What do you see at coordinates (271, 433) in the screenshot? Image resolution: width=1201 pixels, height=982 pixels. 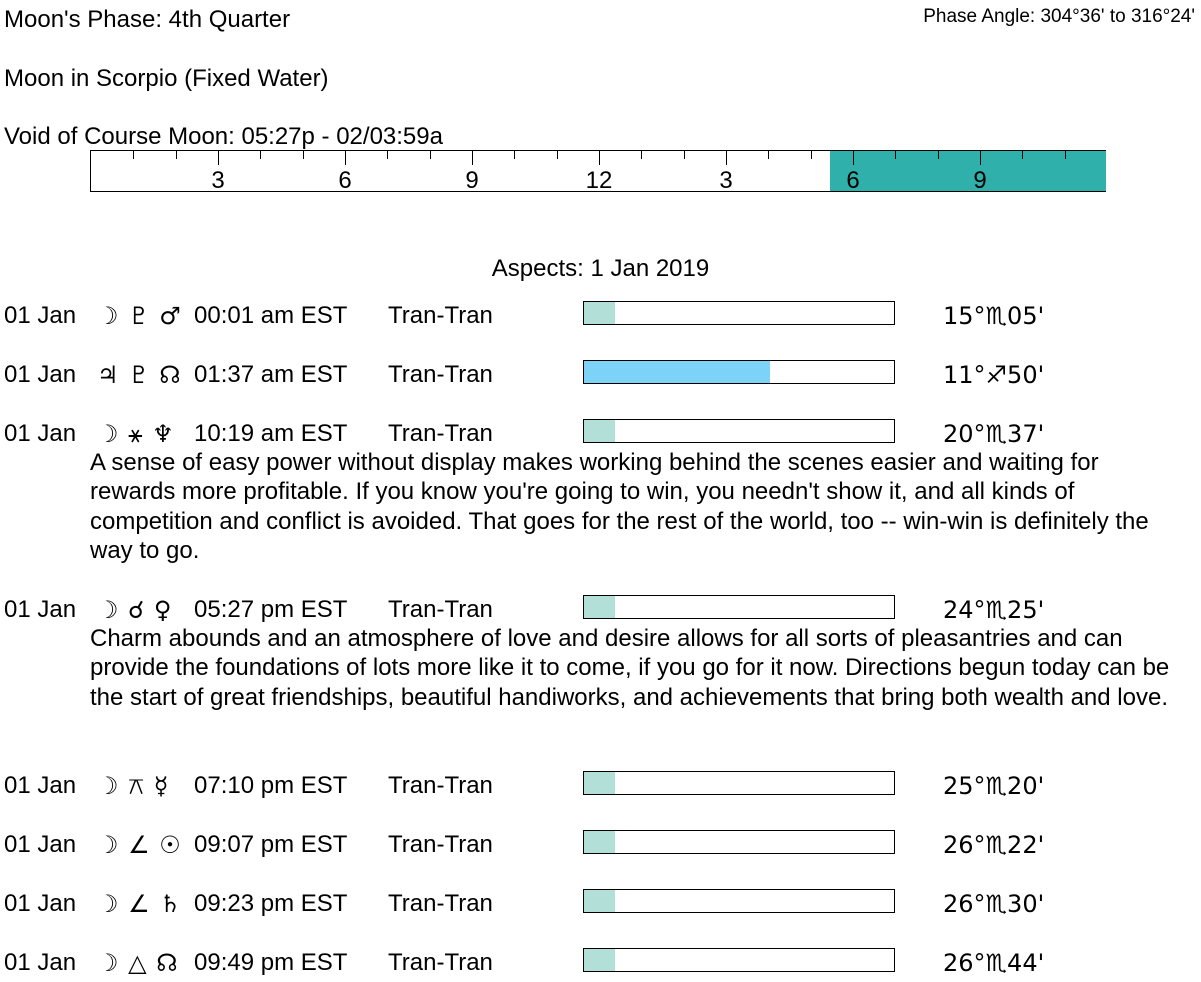 I see `aspect-time: 10:19 am EST` at bounding box center [271, 433].